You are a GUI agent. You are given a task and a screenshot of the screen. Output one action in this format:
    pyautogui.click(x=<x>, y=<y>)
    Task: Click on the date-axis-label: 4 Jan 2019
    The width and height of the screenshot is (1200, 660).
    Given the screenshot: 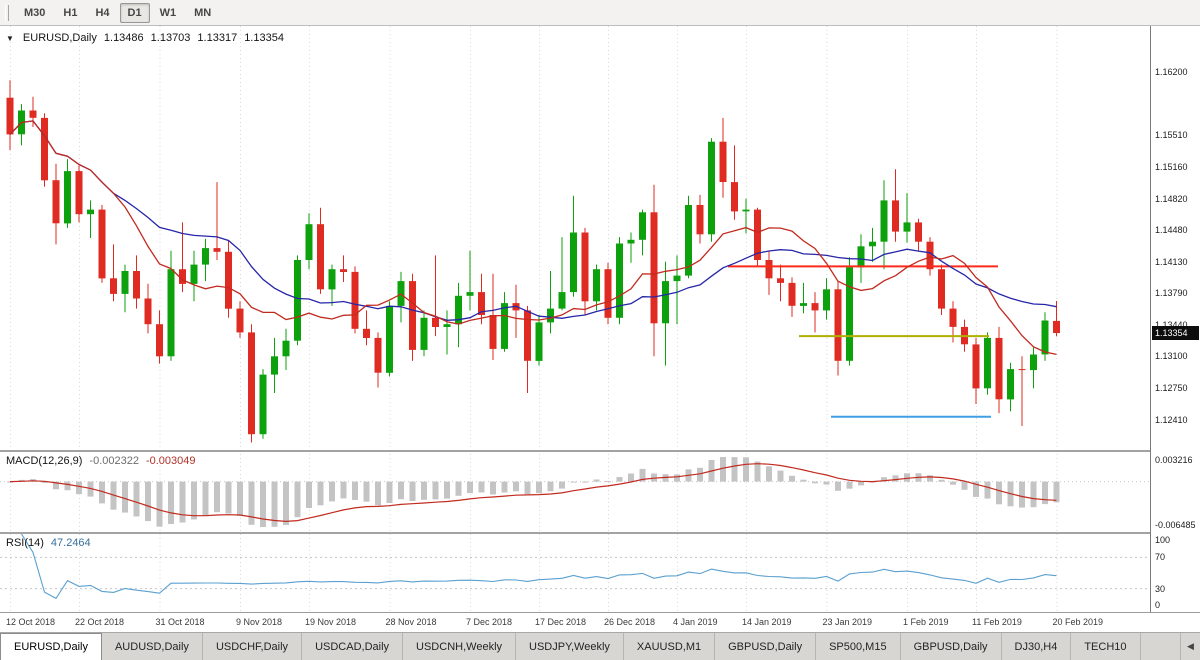 What is the action you would take?
    pyautogui.click(x=695, y=622)
    